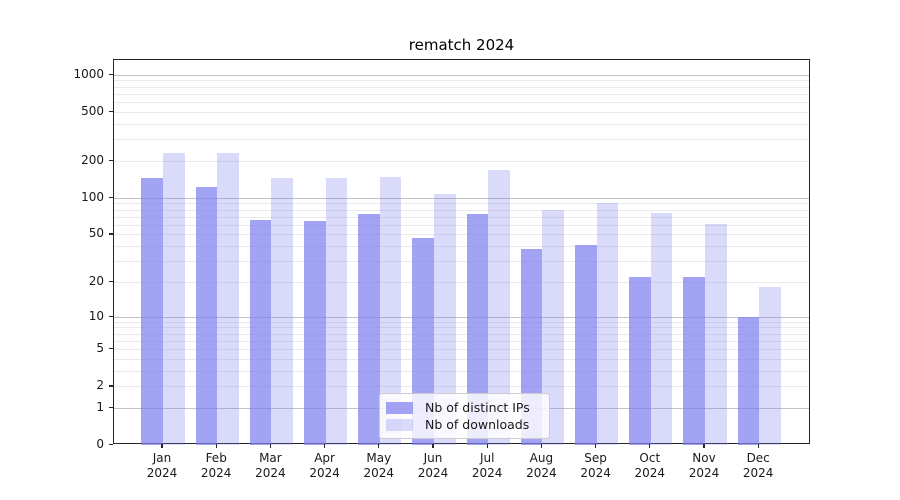 The width and height of the screenshot is (900, 500). Describe the element at coordinates (661, 328) in the screenshot. I see `bar-oct-downloads` at that location.